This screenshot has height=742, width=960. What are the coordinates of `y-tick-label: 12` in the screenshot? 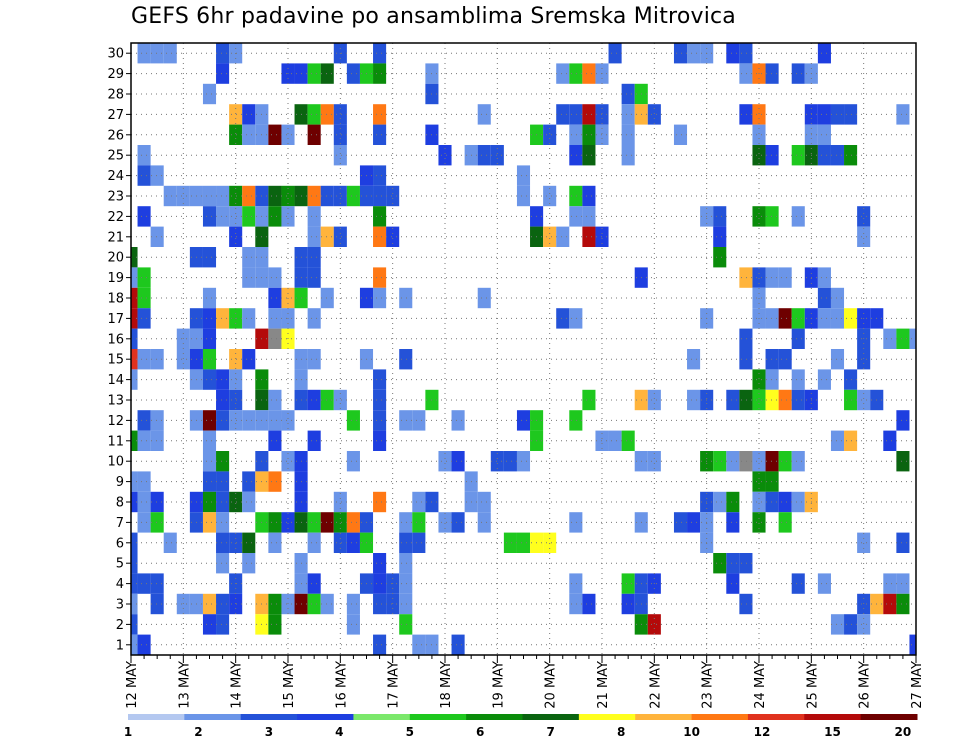 It's located at (115, 421).